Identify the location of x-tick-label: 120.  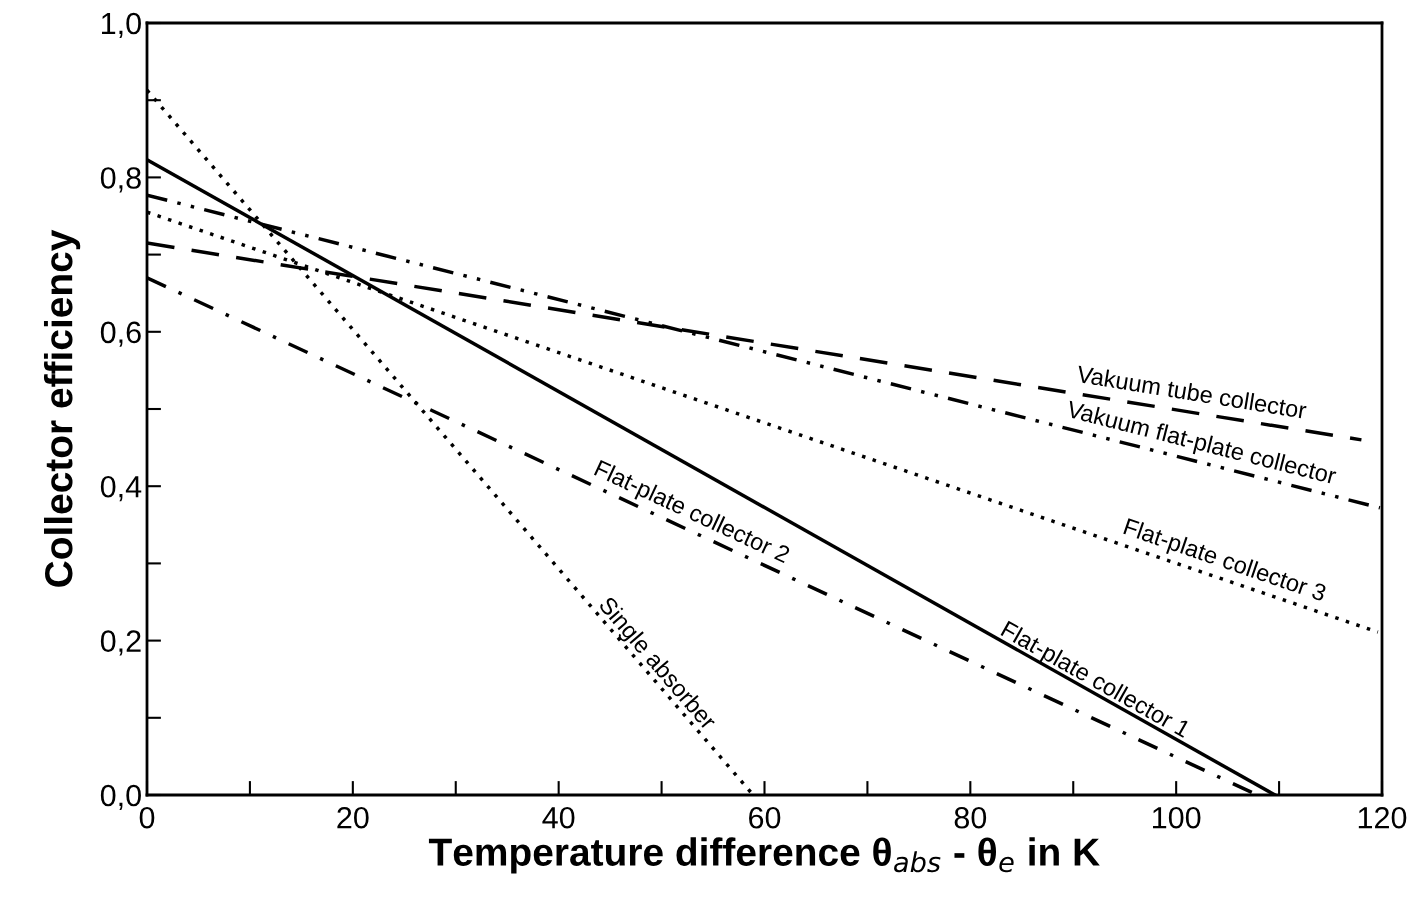
(1382, 817).